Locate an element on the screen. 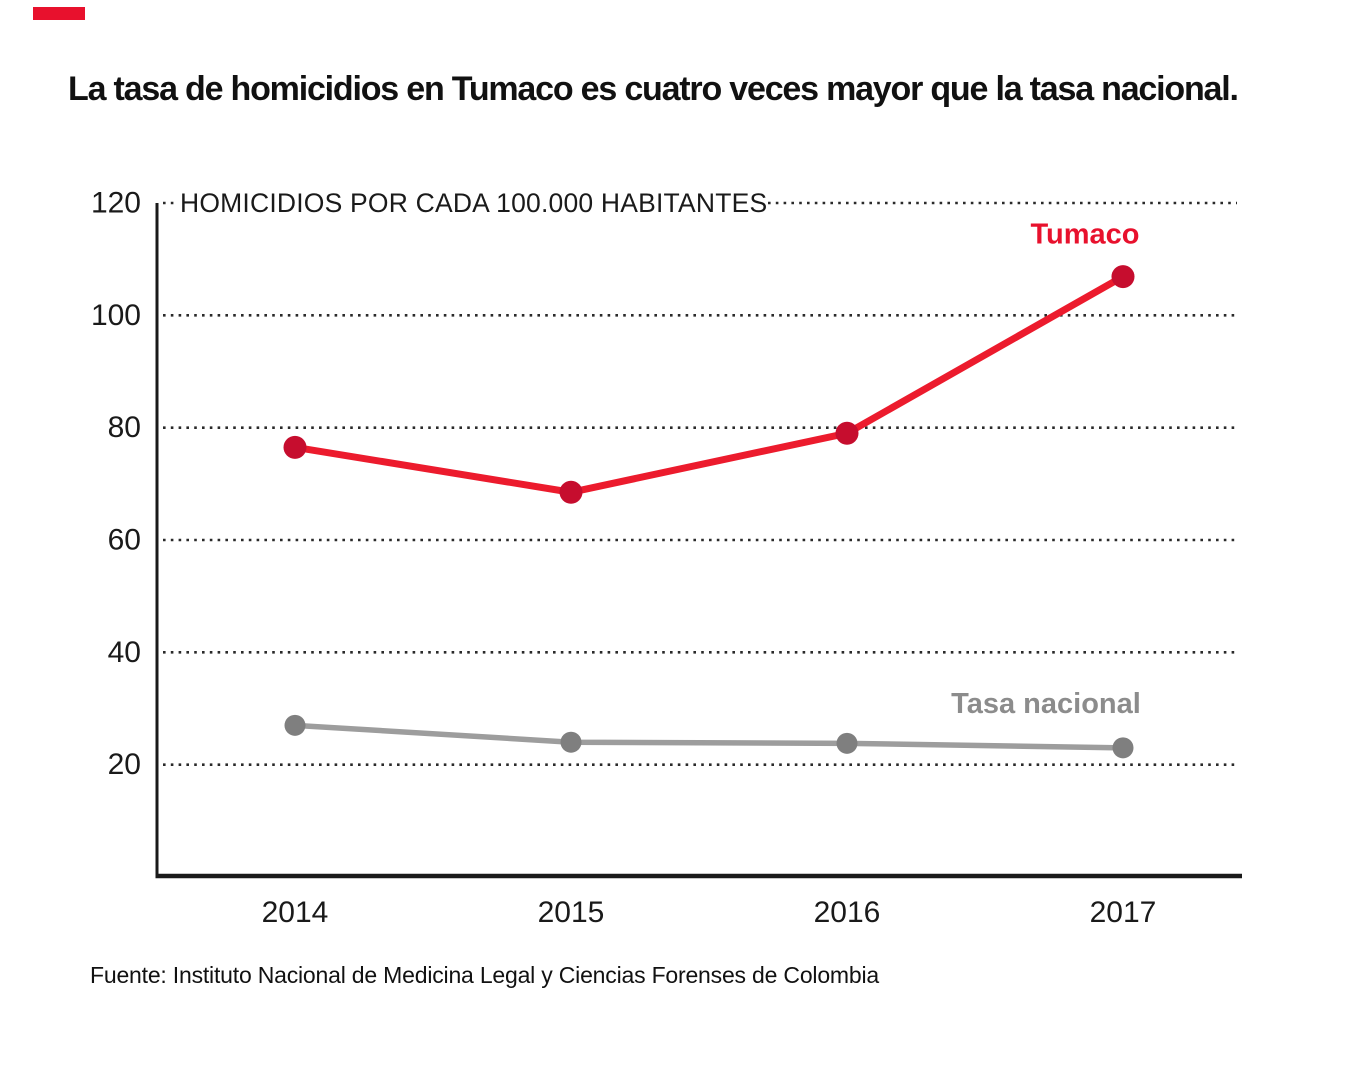 Image resolution: width=1349 pixels, height=1080 pixels. tumaco-point-2014 is located at coordinates (295, 447).